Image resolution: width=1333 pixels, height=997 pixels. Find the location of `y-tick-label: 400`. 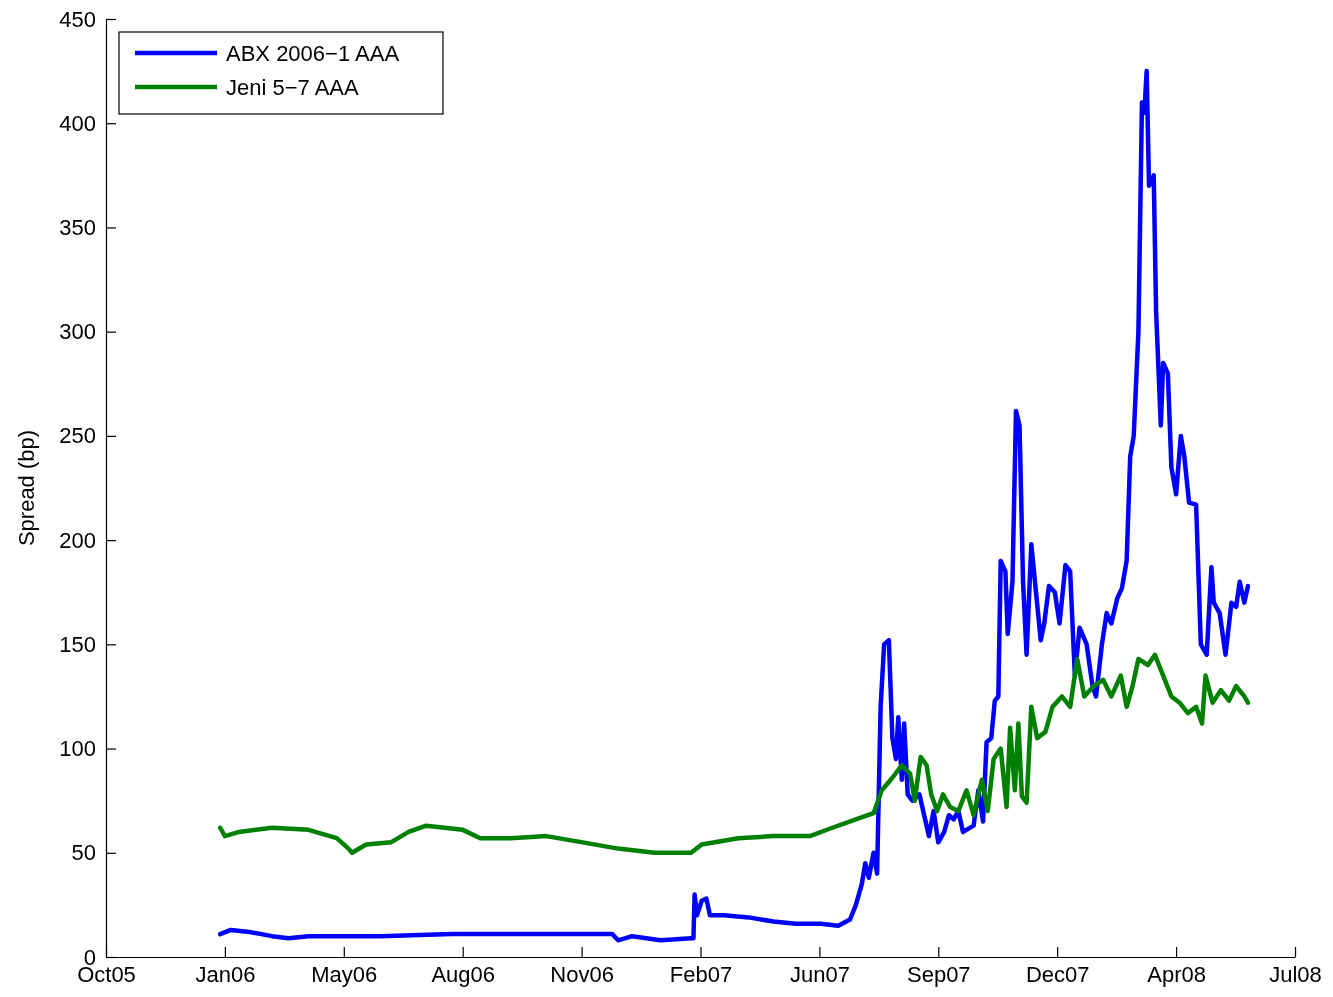

y-tick-label: 400 is located at coordinates (77, 123).